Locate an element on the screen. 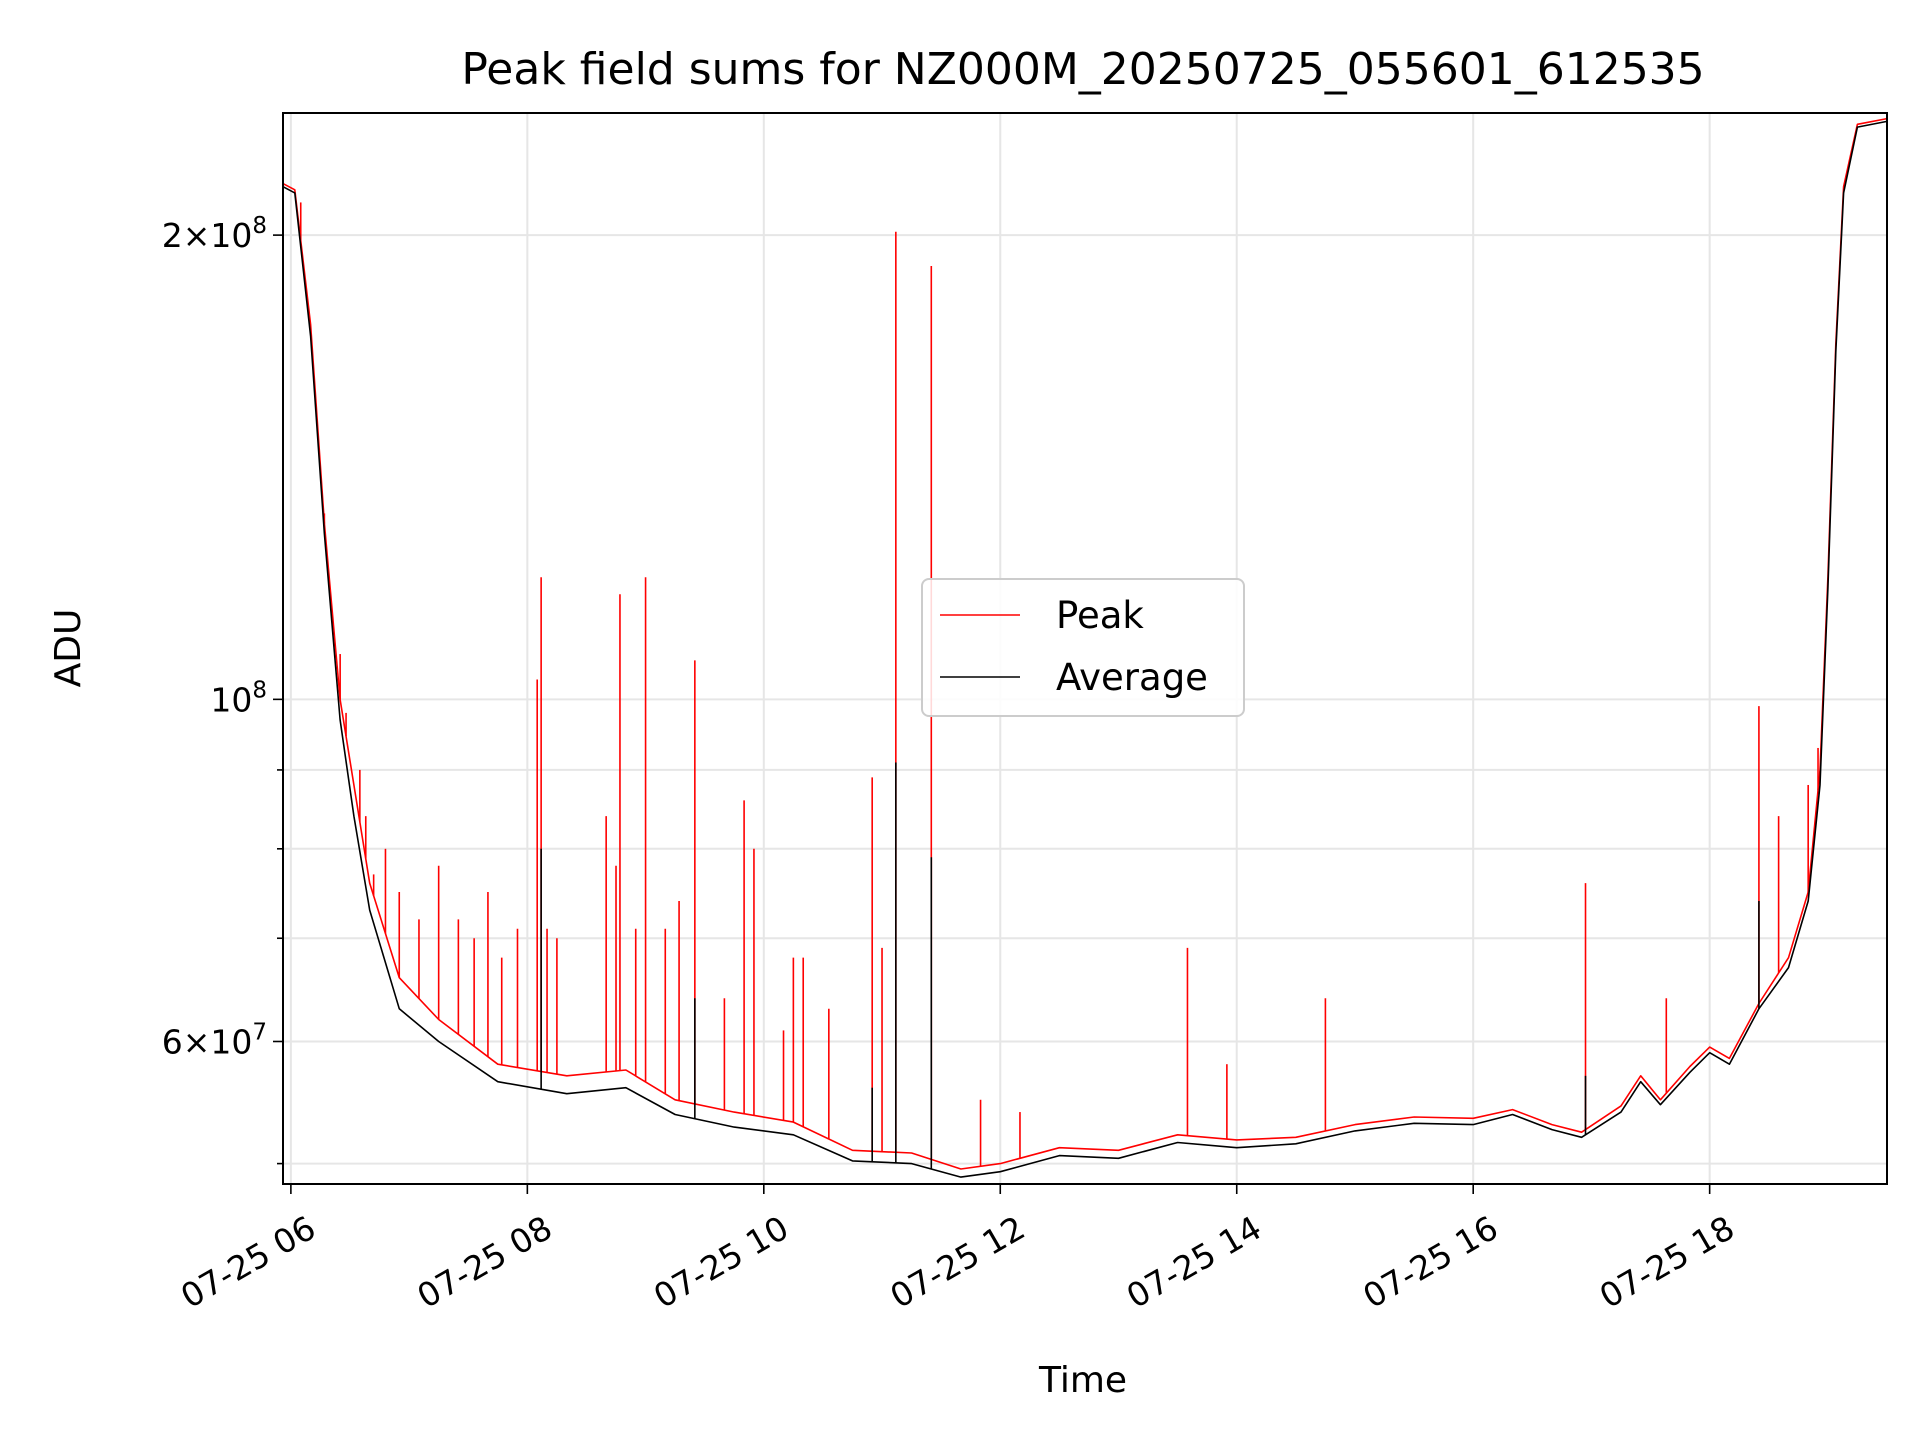 The height and width of the screenshot is (1440, 1920). y-tick-label-2: 2×108 is located at coordinates (214, 234).